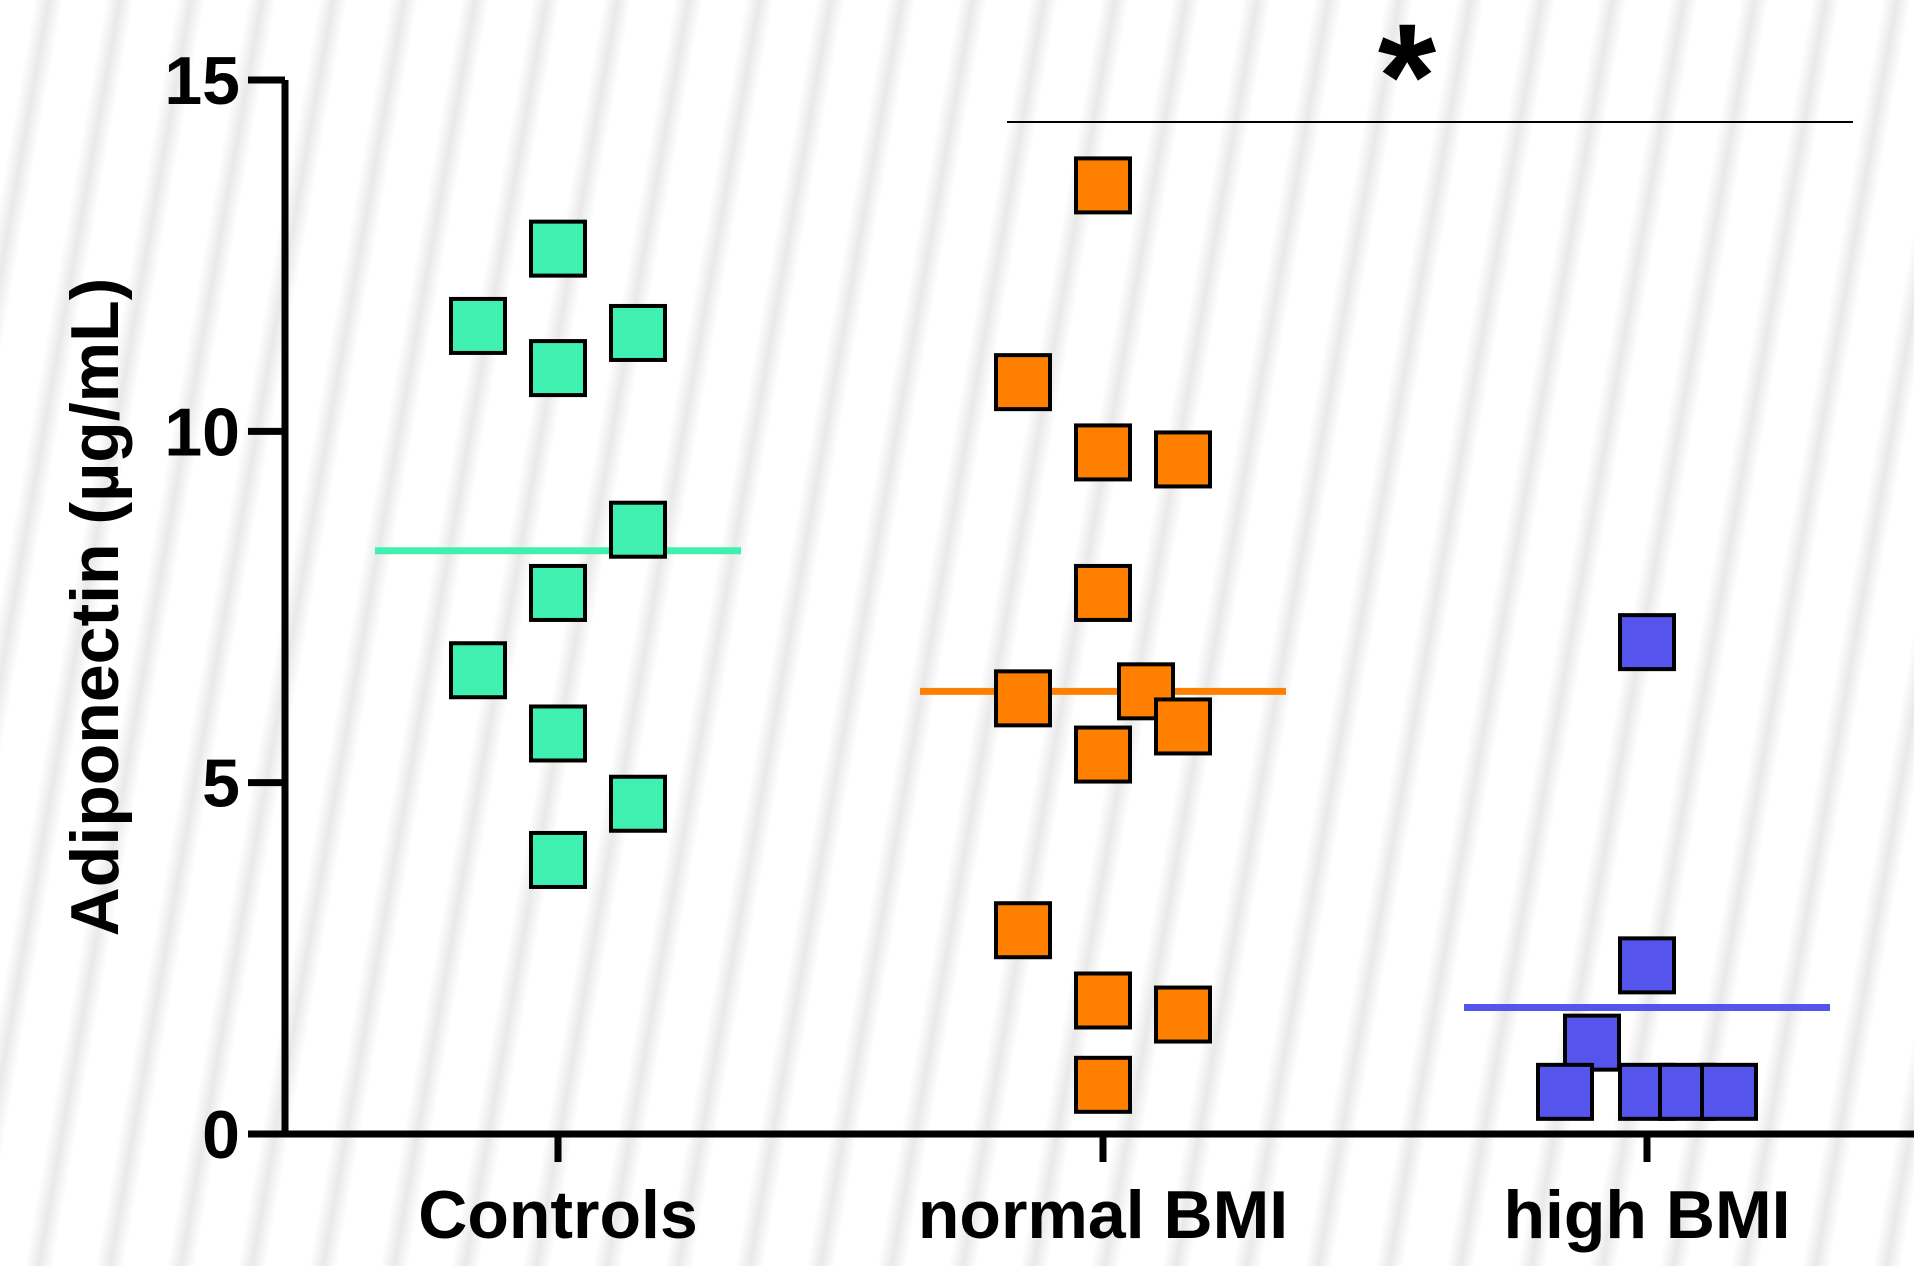 This screenshot has width=1914, height=1266. What do you see at coordinates (1646, 1215) in the screenshot?
I see `x-tick-label: high BMI` at bounding box center [1646, 1215].